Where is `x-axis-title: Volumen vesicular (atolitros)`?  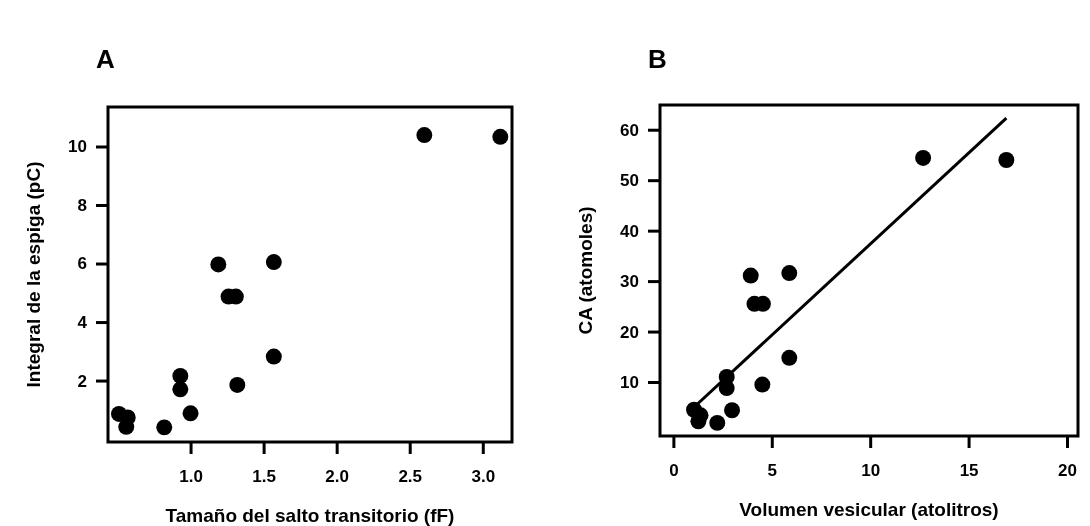
x-axis-title: Volumen vesicular (atolitros) is located at coordinates (869, 509).